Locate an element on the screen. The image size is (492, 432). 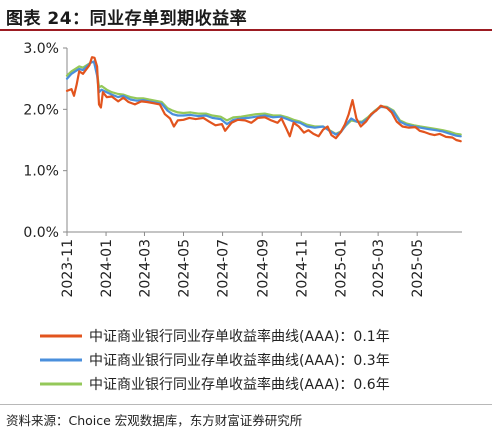
y-tick-label: 0.0% is located at coordinates (41, 233).